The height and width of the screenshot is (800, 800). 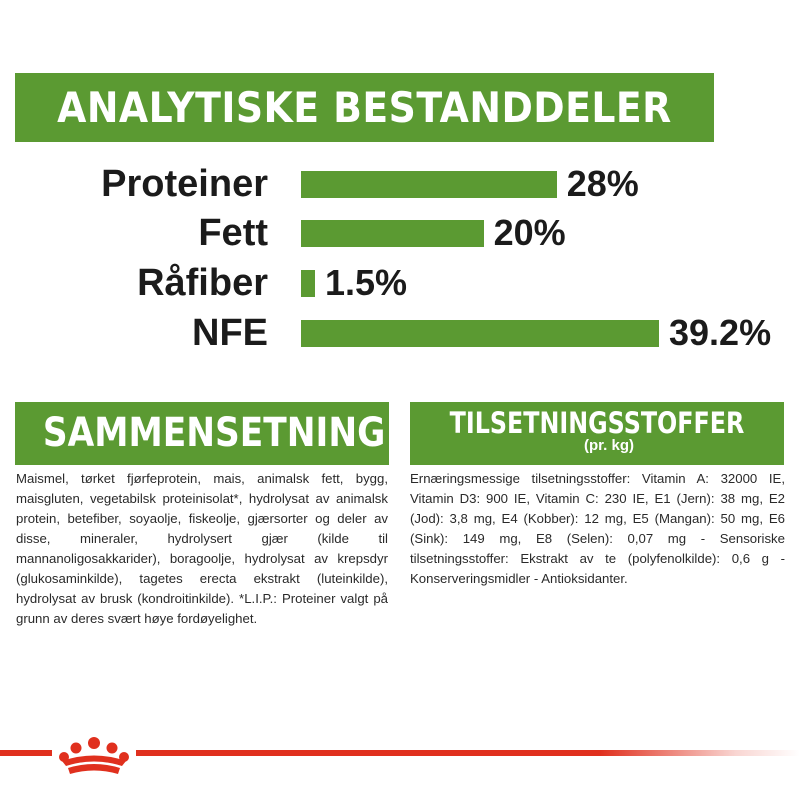 What do you see at coordinates (94, 754) in the screenshot?
I see `royal-canin-crown-icon` at bounding box center [94, 754].